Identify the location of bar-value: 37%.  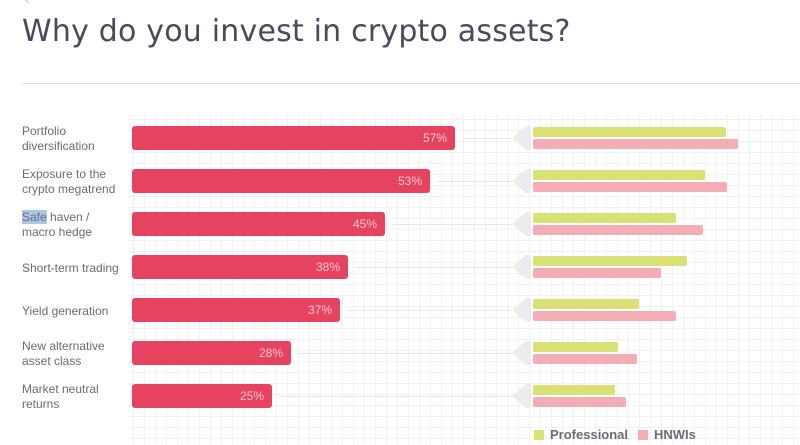
(319, 310).